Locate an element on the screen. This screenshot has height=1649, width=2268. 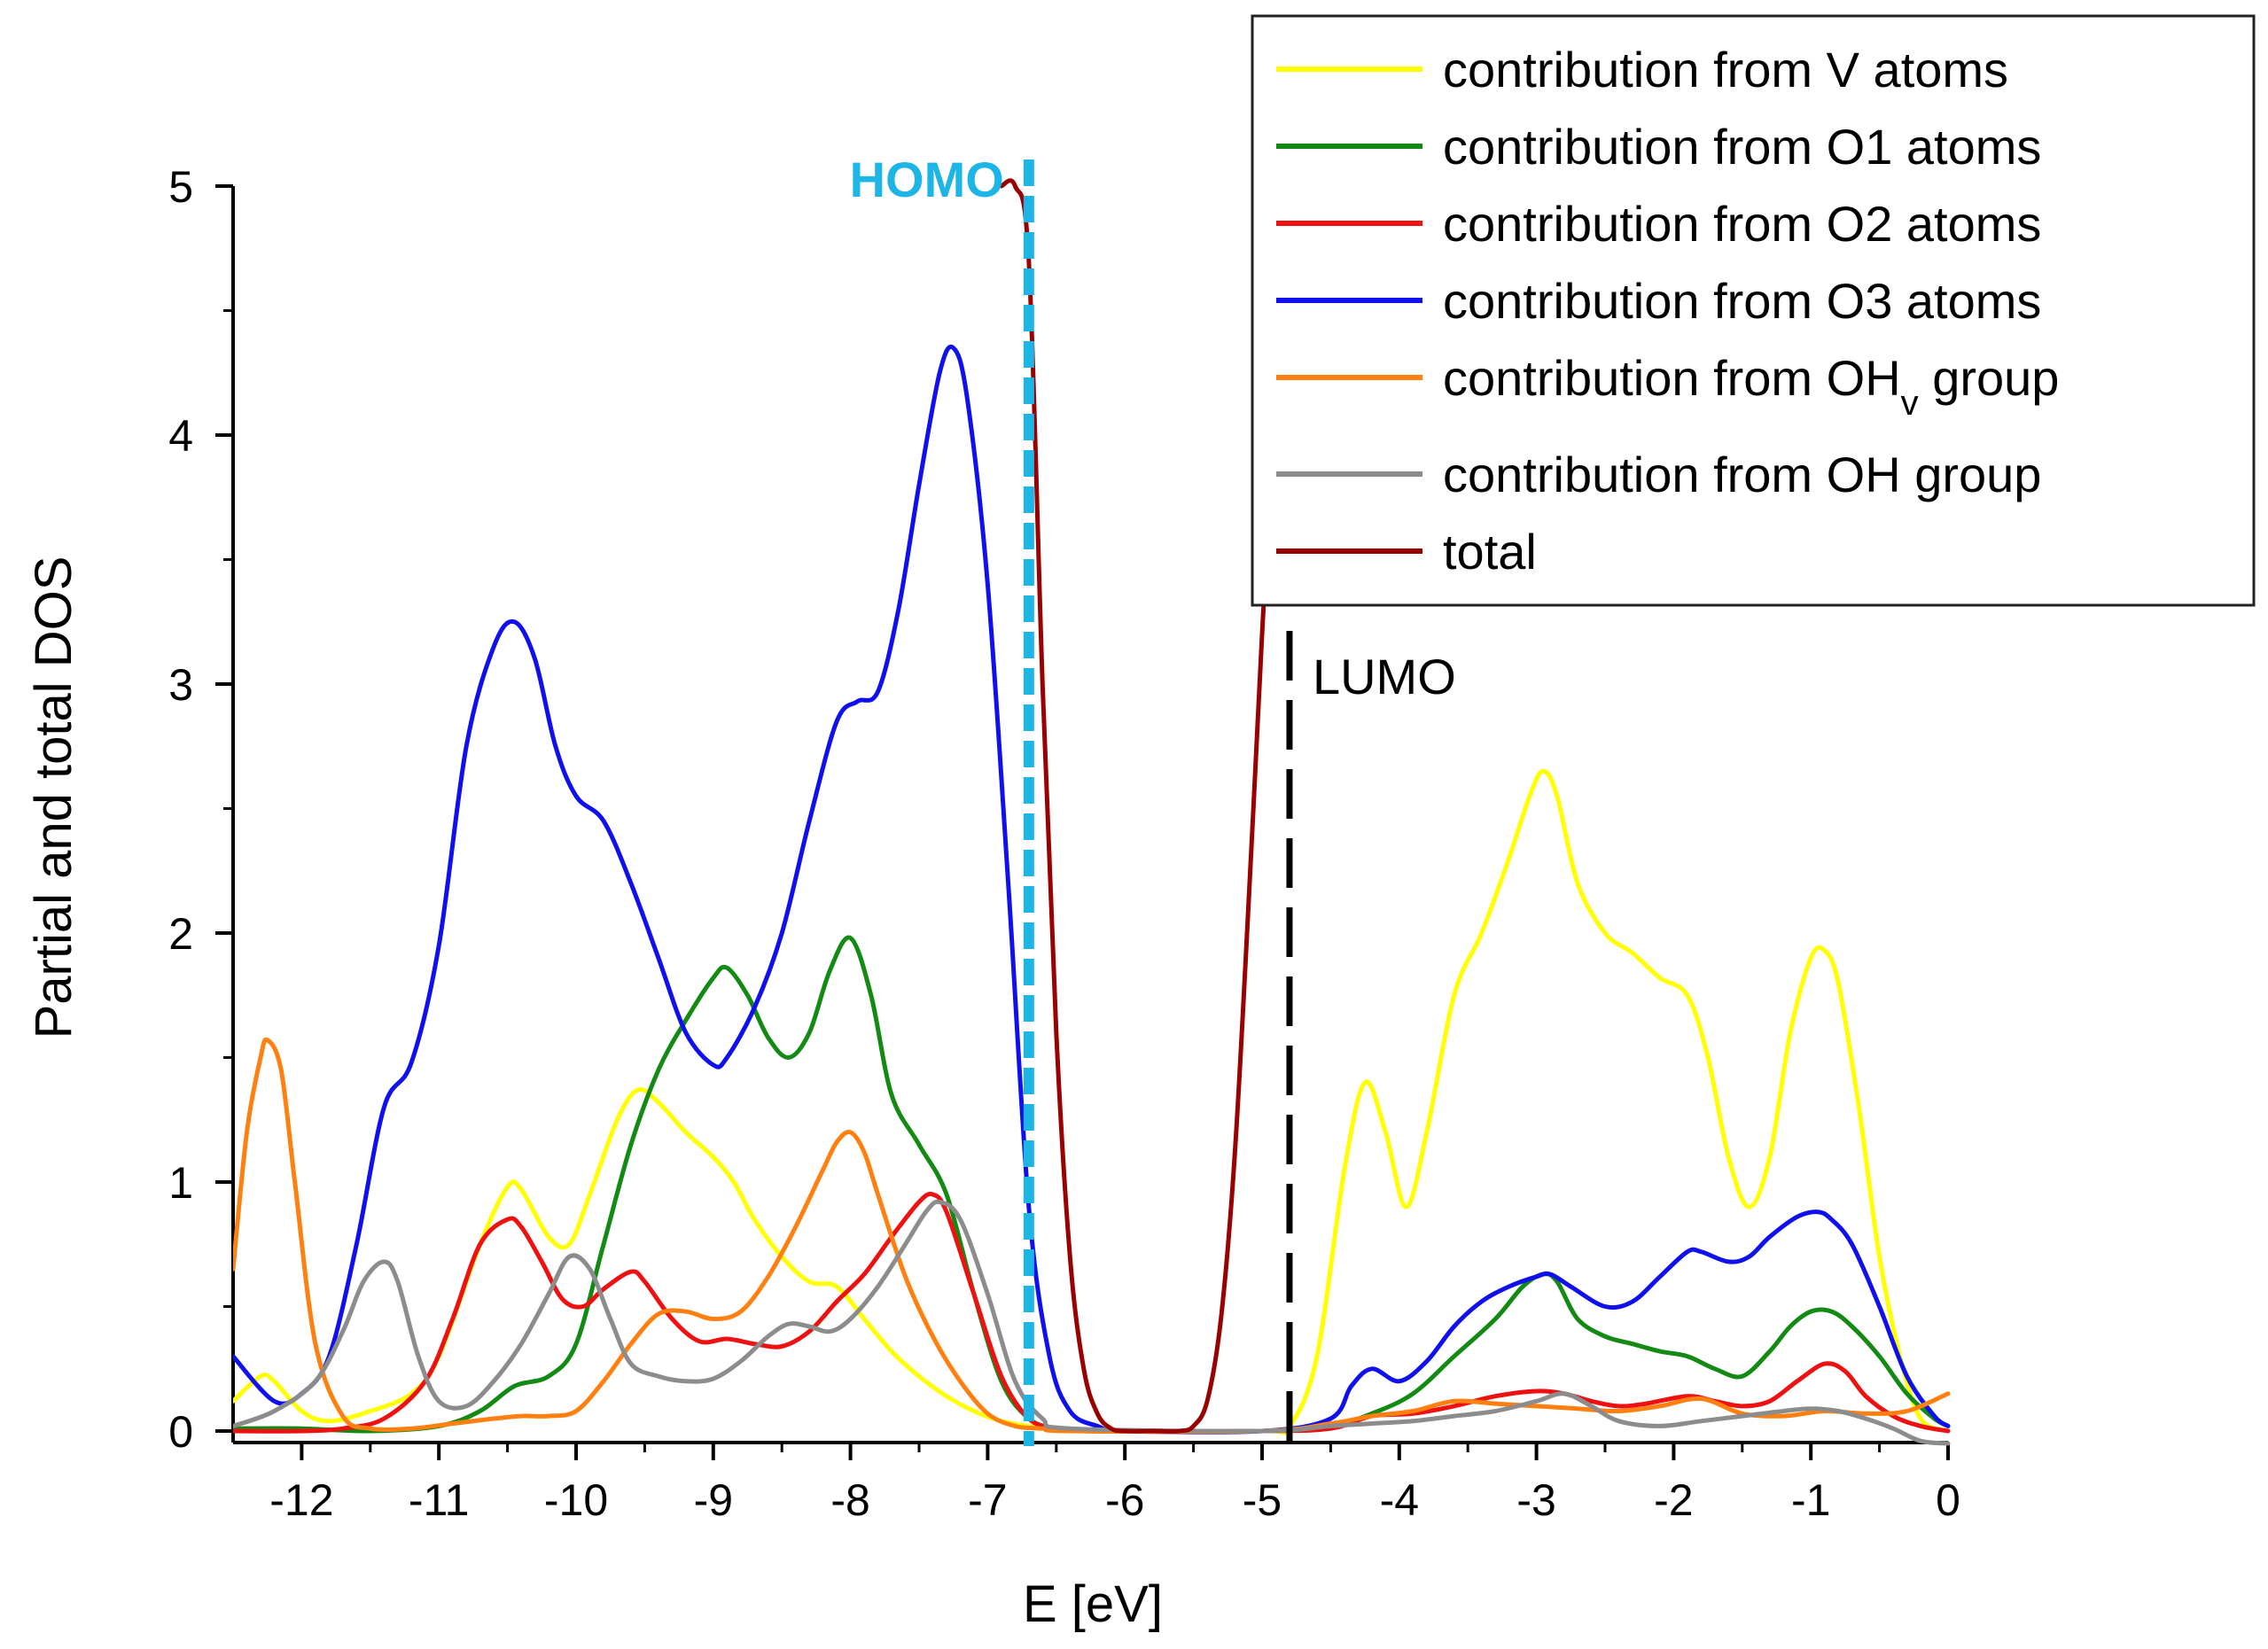
x-tick-label: -1 is located at coordinates (1811, 1500).